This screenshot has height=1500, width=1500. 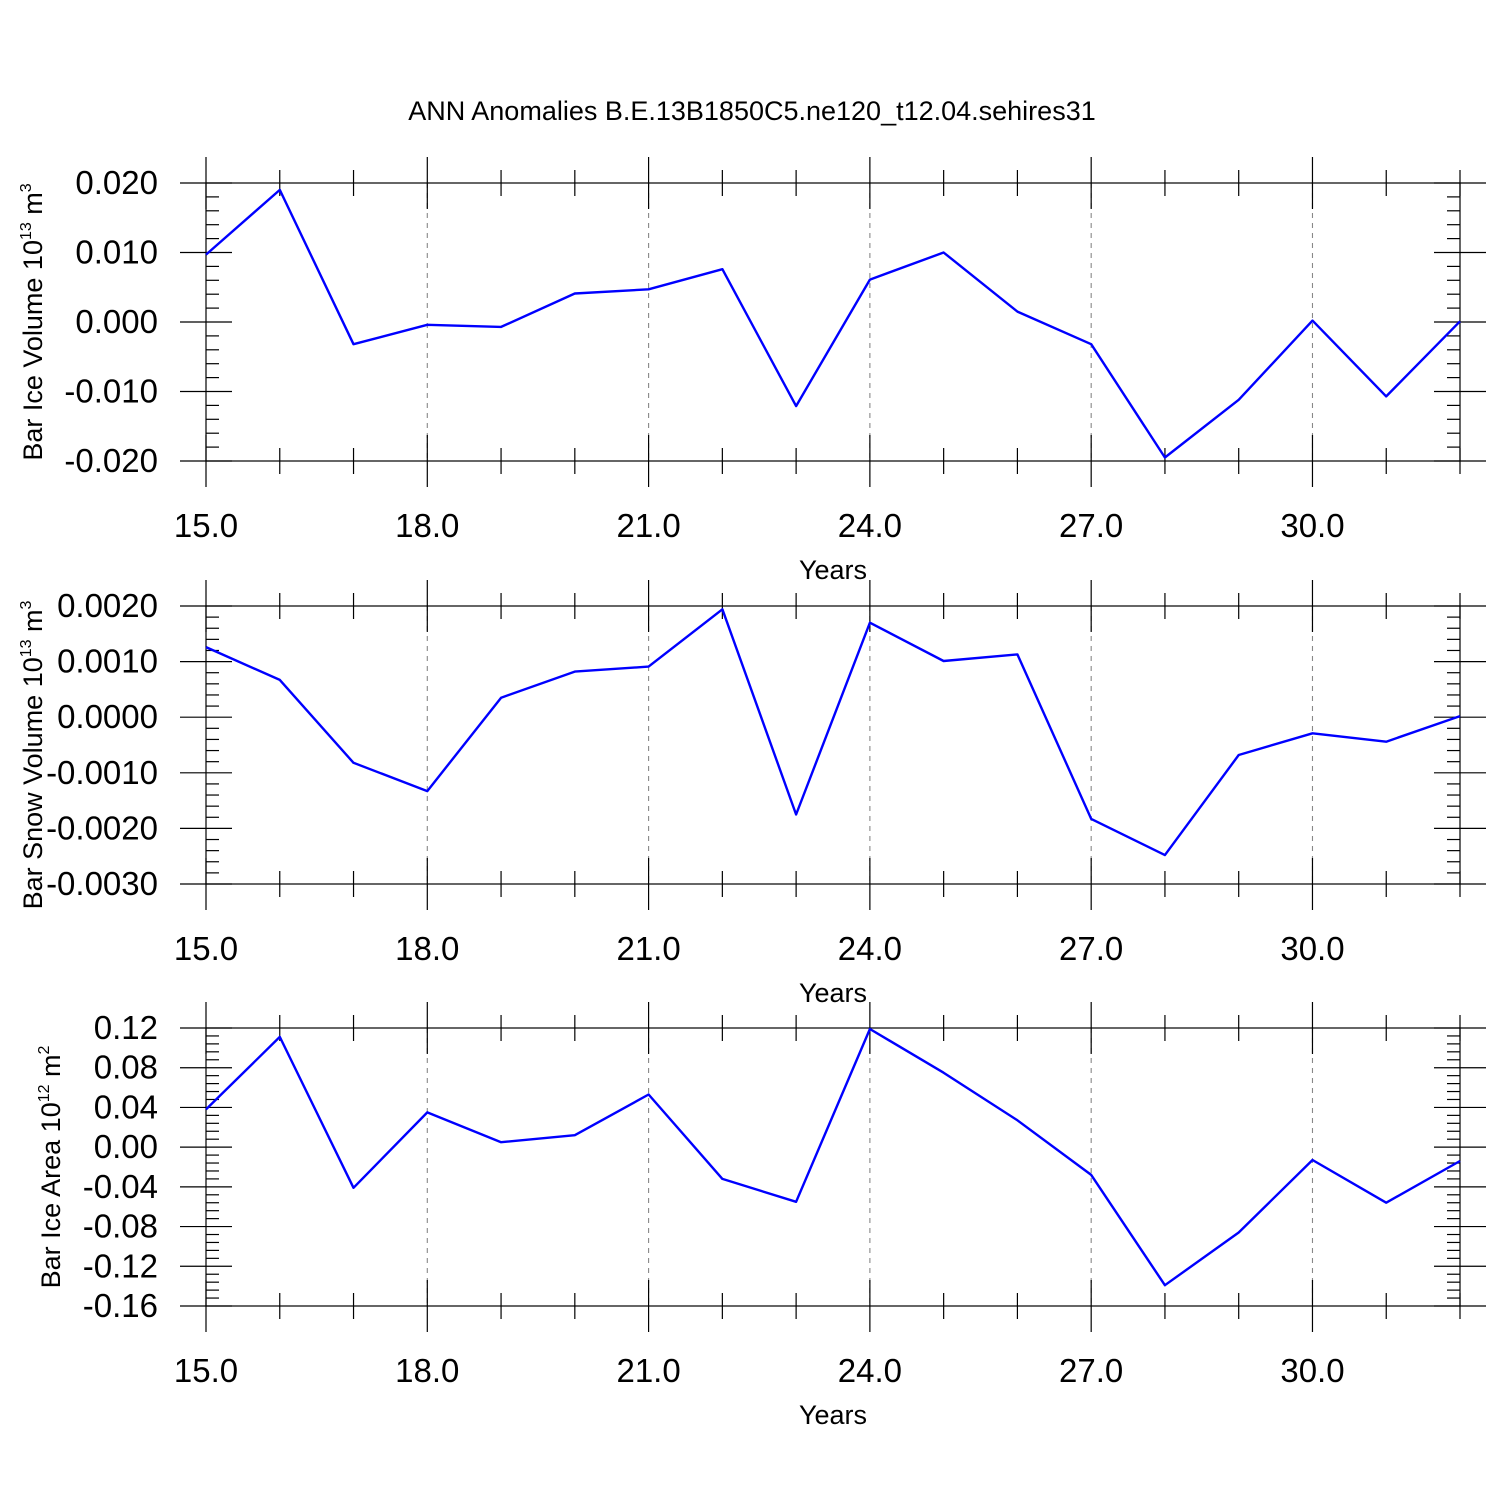 I want to click on y-axis-label: Bar Ice Area 1012 m2, so click(x=51, y=1166).